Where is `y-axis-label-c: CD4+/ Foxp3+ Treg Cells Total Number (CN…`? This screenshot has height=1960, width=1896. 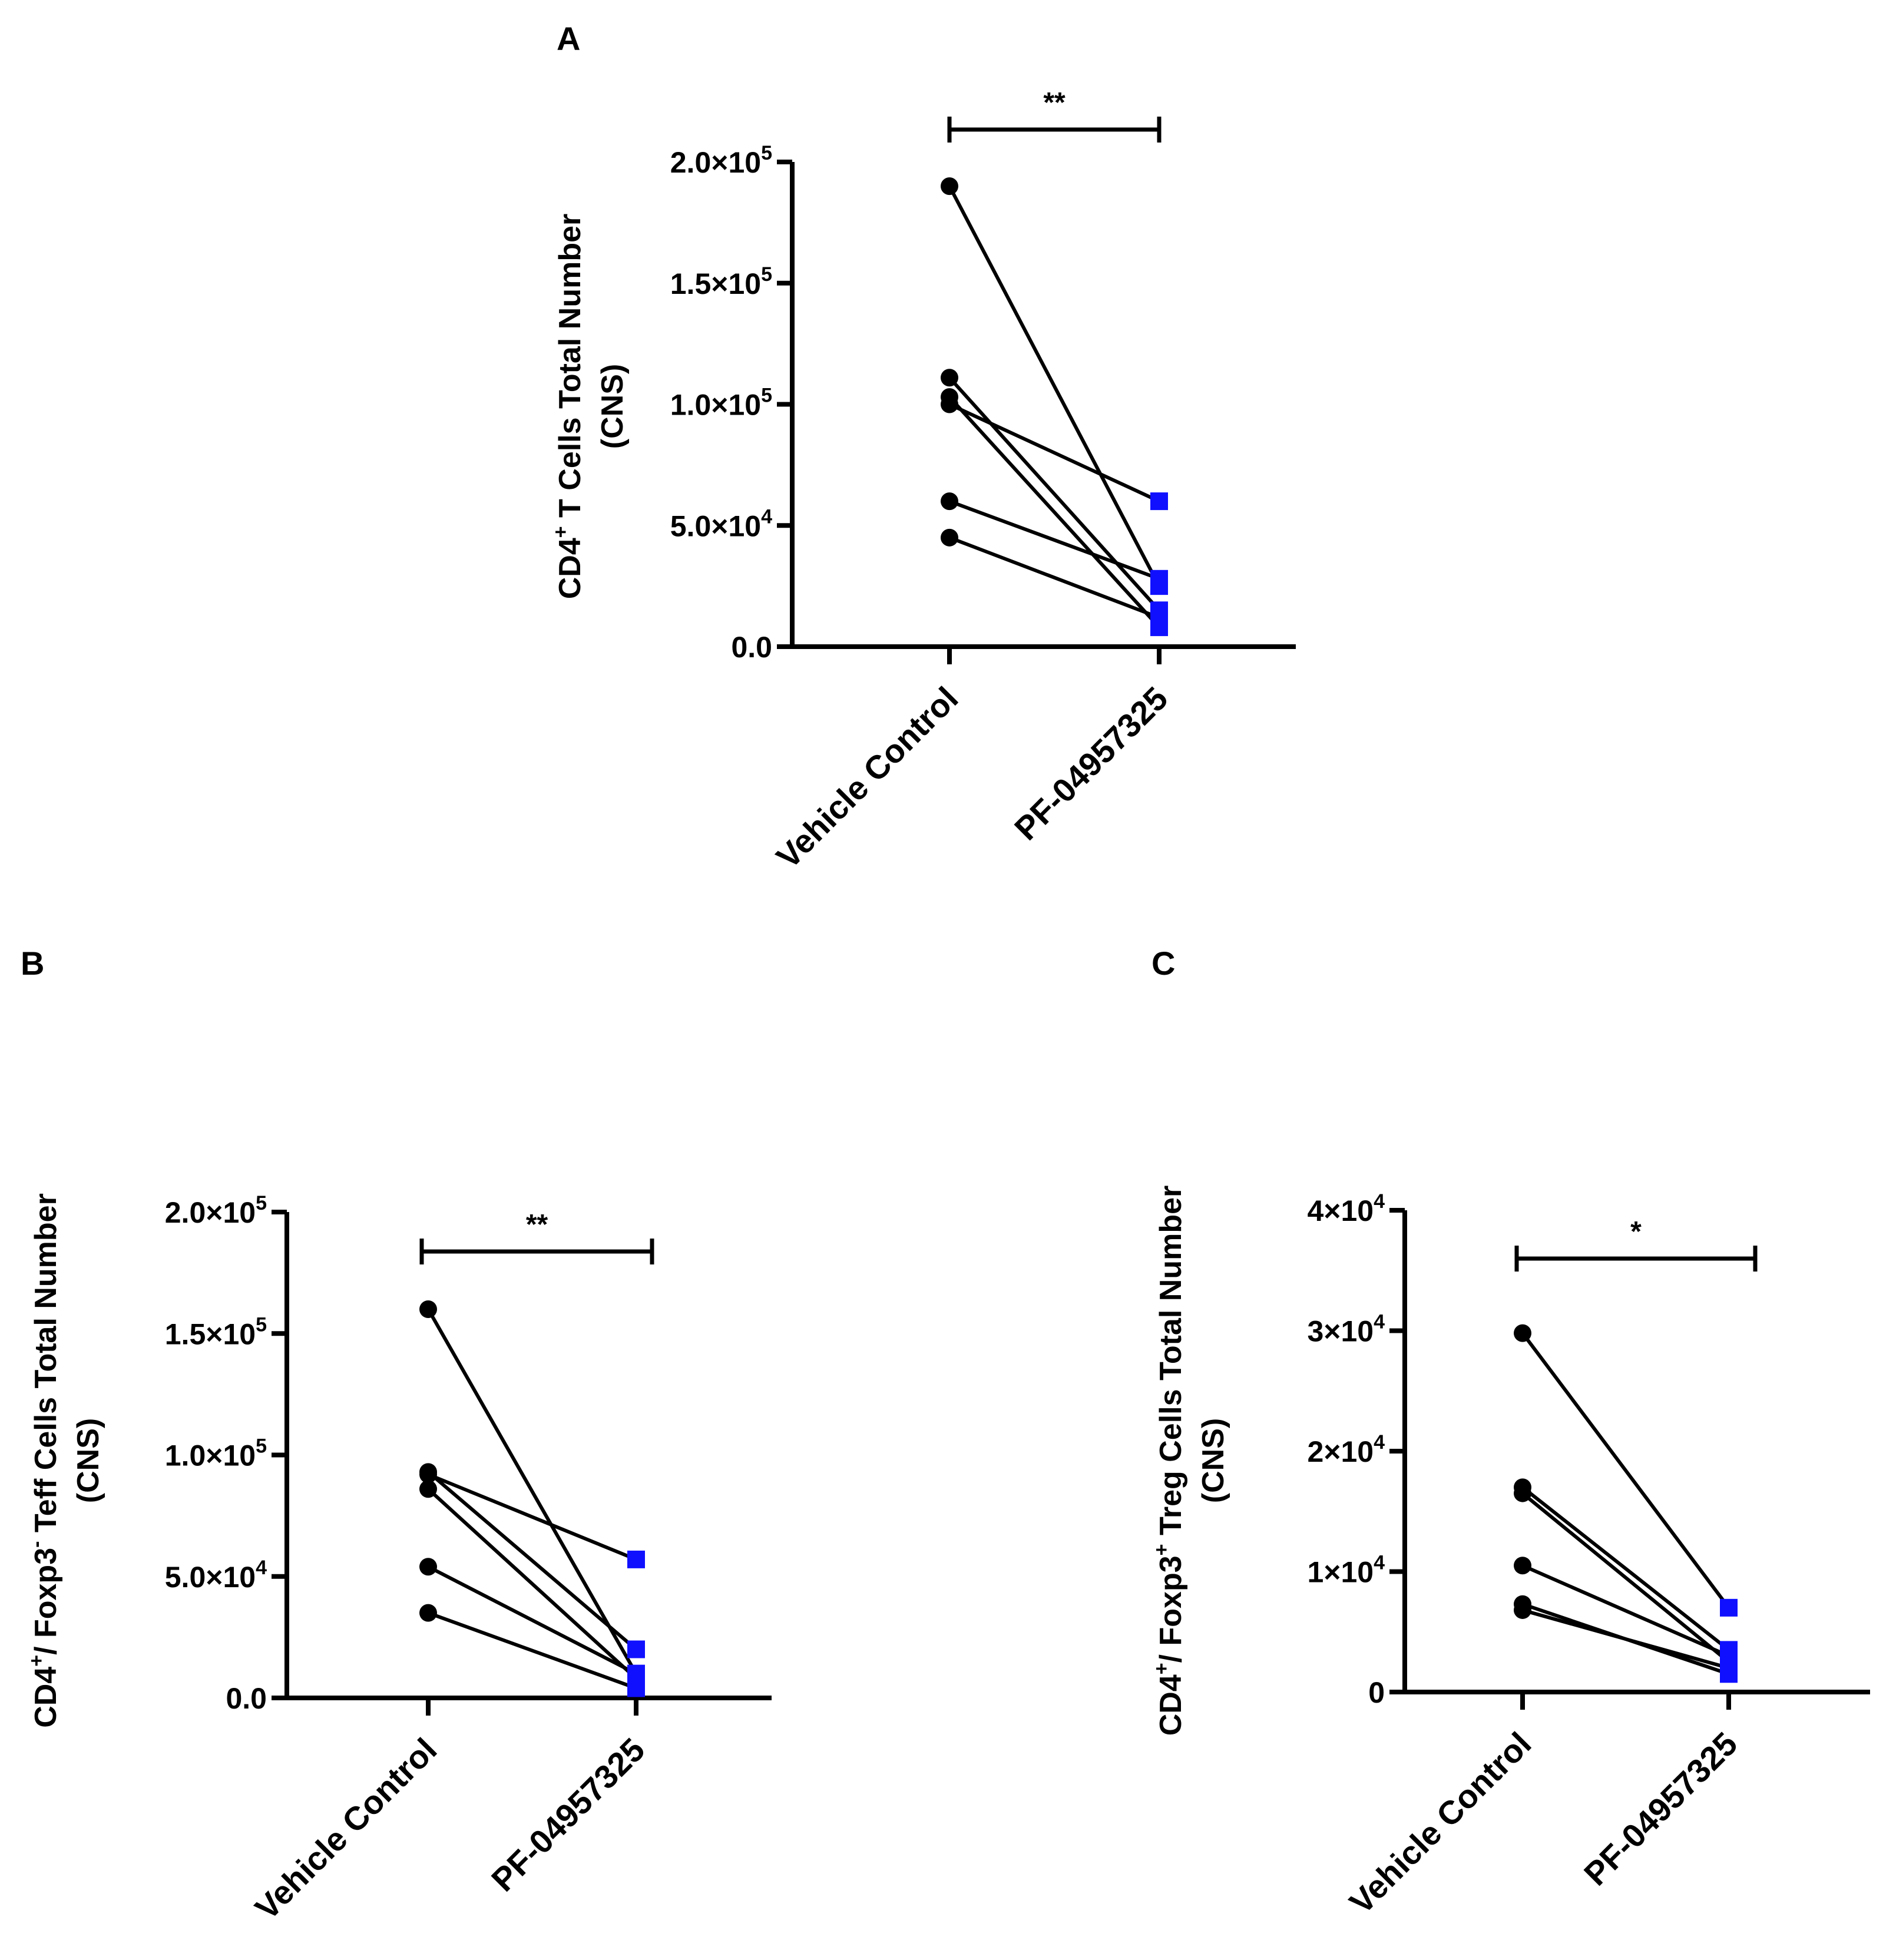 y-axis-label-c: CD4+/ Foxp3+ Treg Cells Total Number (CN… is located at coordinates (1190, 1461).